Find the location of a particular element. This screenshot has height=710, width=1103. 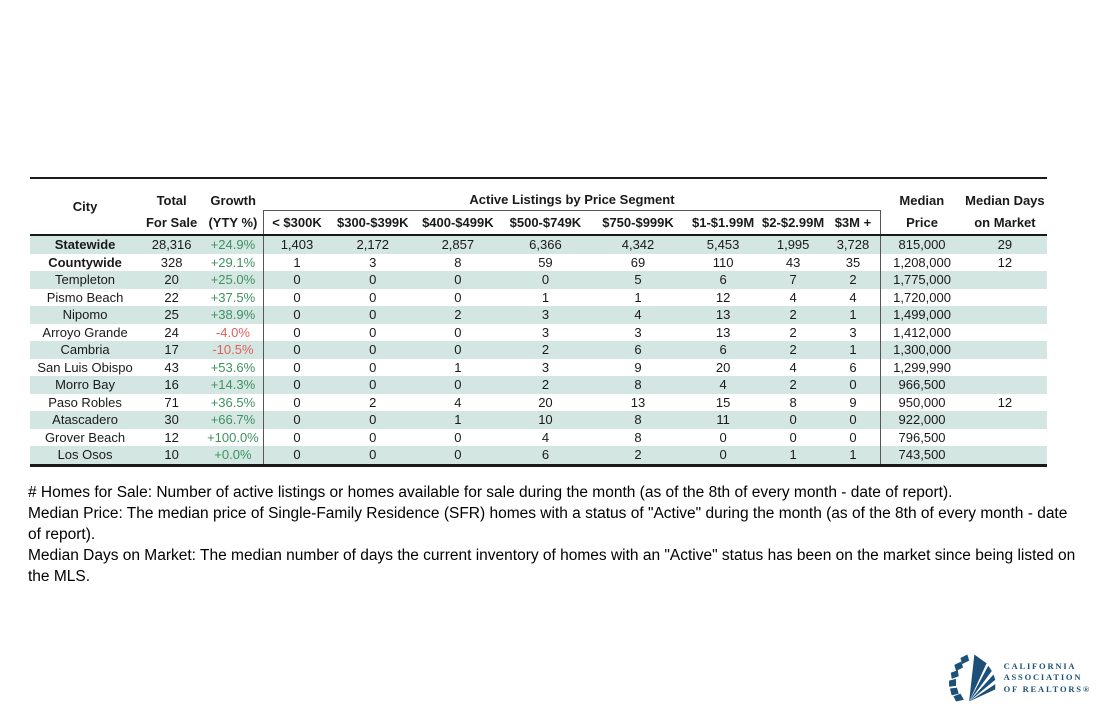

growth-cell: +38.9% is located at coordinates (233, 315).